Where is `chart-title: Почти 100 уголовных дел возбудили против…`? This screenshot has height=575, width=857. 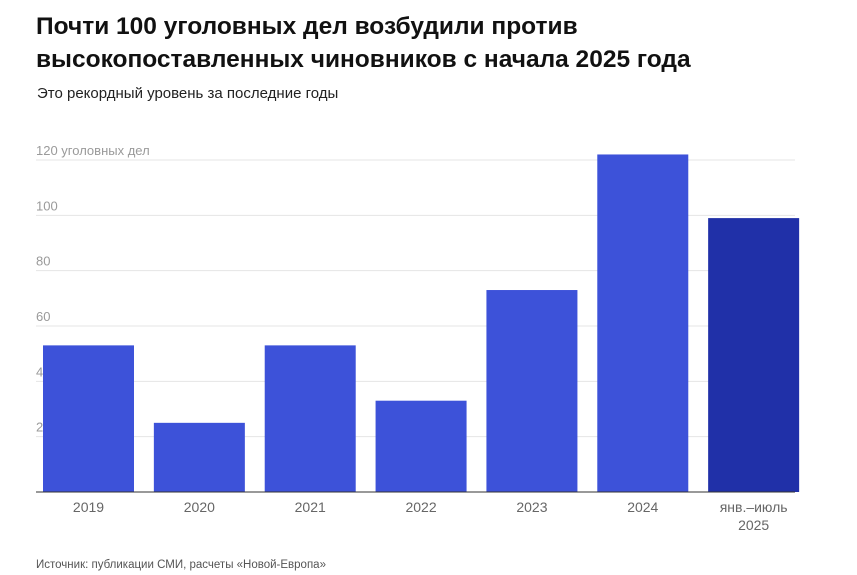
chart-title: Почти 100 уголовных дел возбудили против… is located at coordinates (363, 43).